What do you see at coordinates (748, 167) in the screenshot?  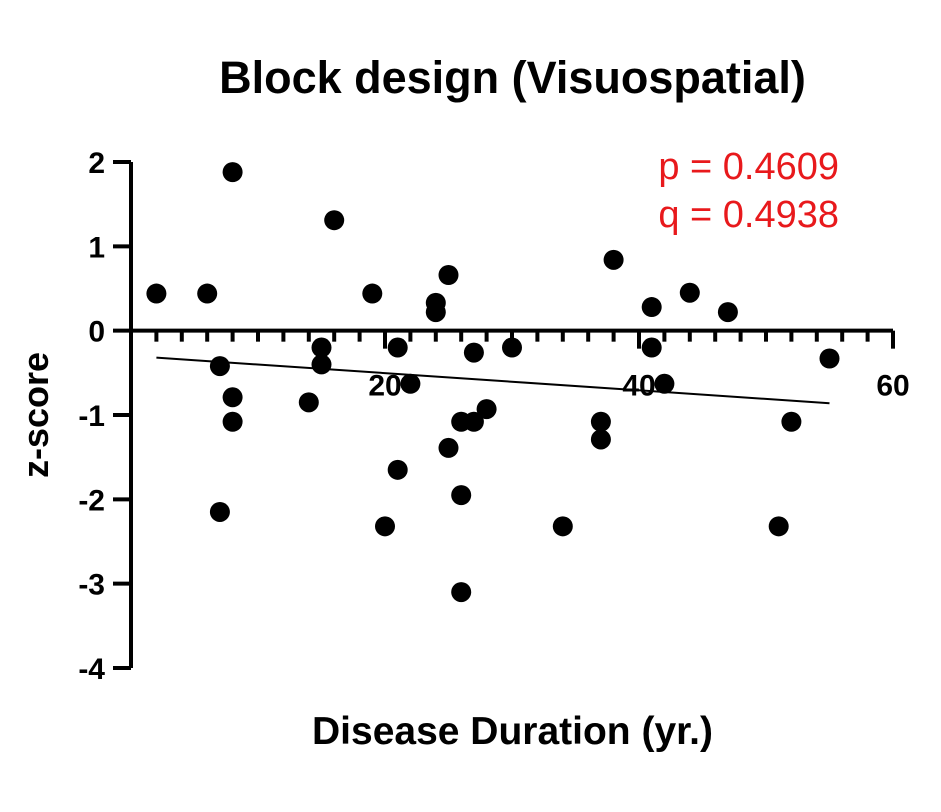 I see `p-value-annotation: p = 0.4609` at bounding box center [748, 167].